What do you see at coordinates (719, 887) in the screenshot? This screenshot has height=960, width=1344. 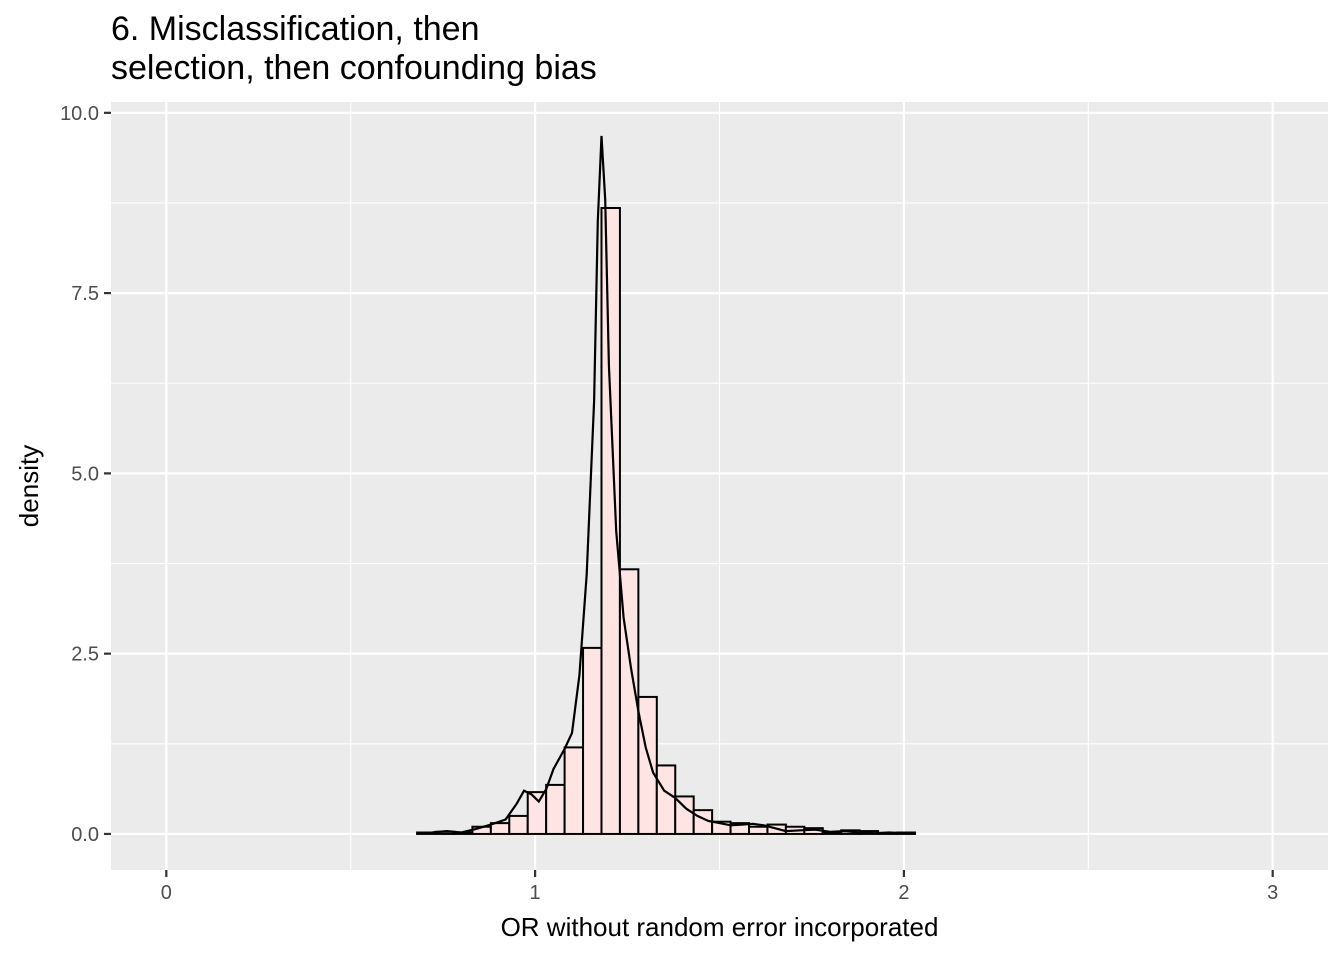 I see `x-axis: 0 1 2 3` at bounding box center [719, 887].